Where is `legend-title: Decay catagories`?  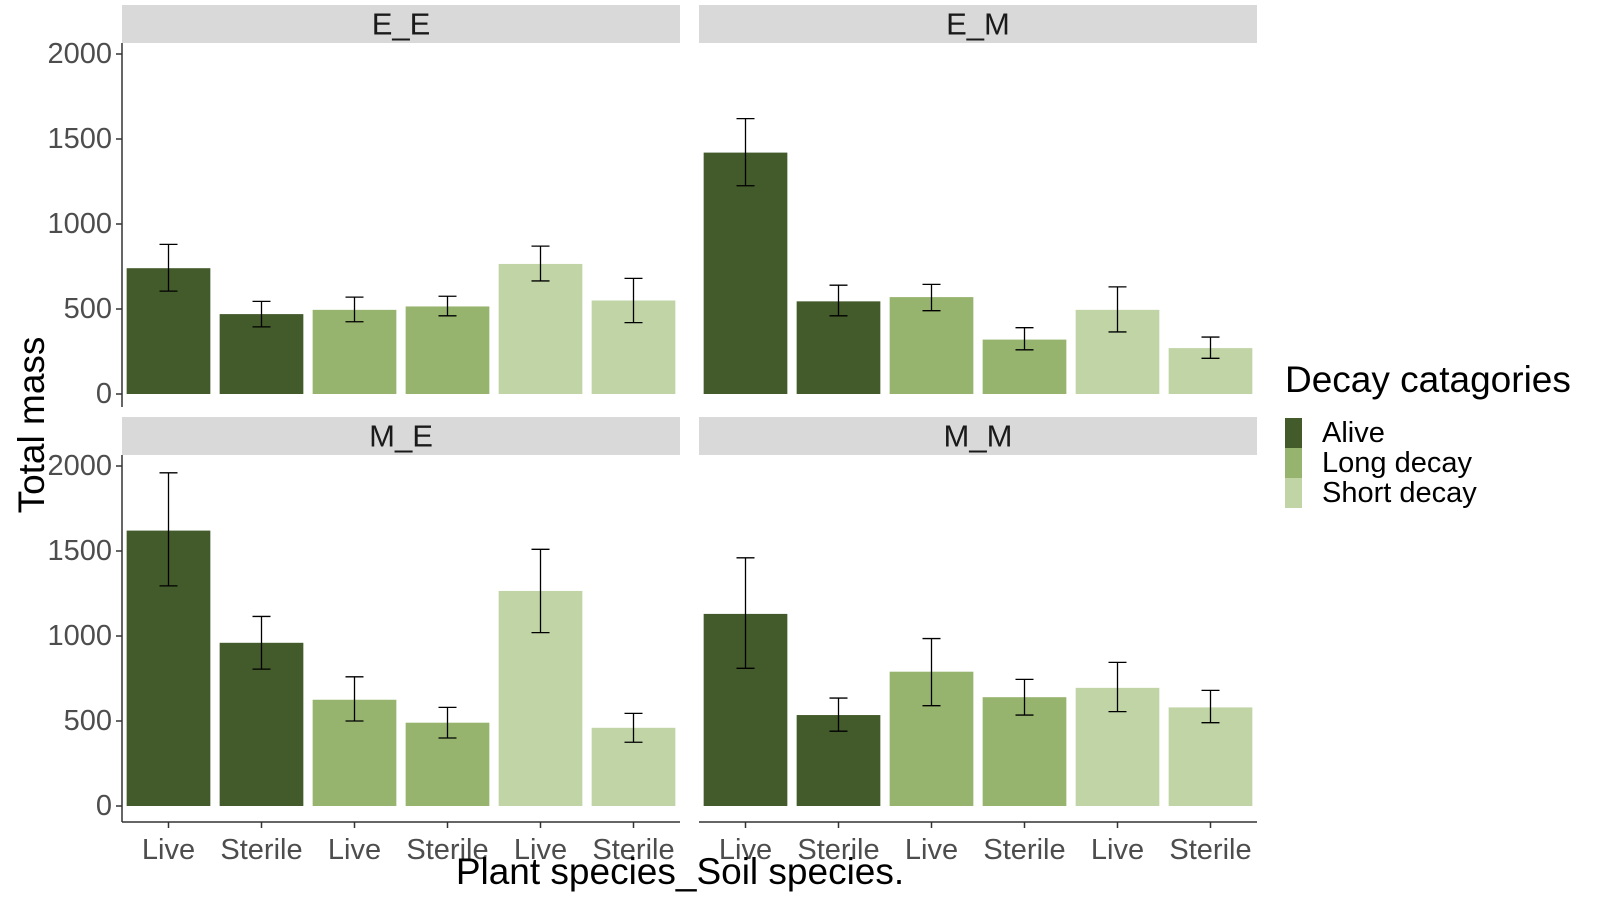
legend-title: Decay catagories is located at coordinates (1428, 379).